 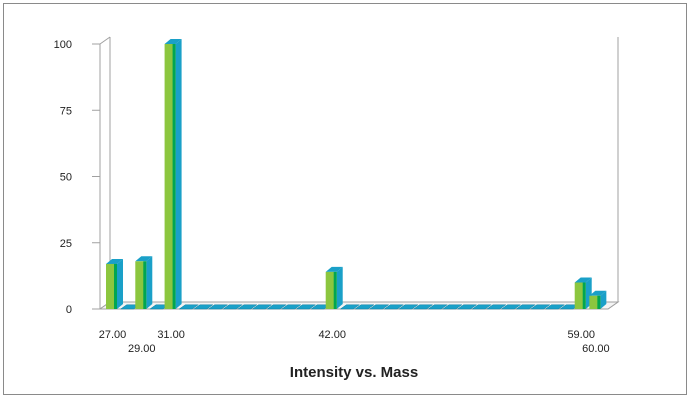 I want to click on x-tick-label: 42.00, so click(x=332, y=335).